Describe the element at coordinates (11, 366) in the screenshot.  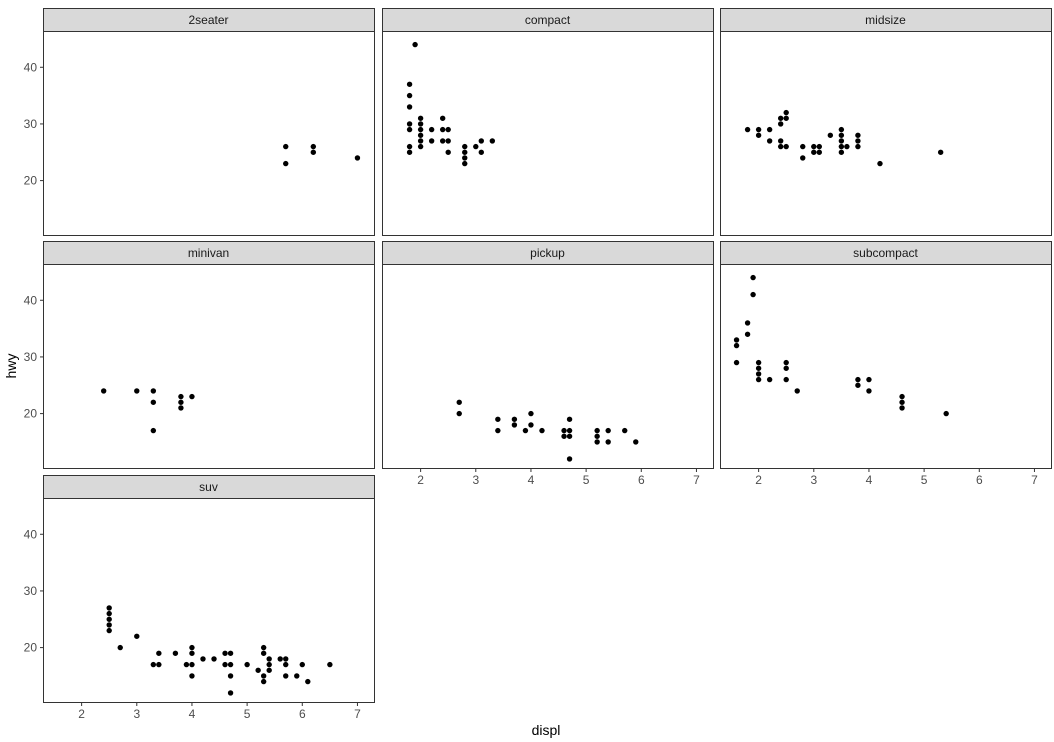
I see `y-axis-title: hwy` at that location.